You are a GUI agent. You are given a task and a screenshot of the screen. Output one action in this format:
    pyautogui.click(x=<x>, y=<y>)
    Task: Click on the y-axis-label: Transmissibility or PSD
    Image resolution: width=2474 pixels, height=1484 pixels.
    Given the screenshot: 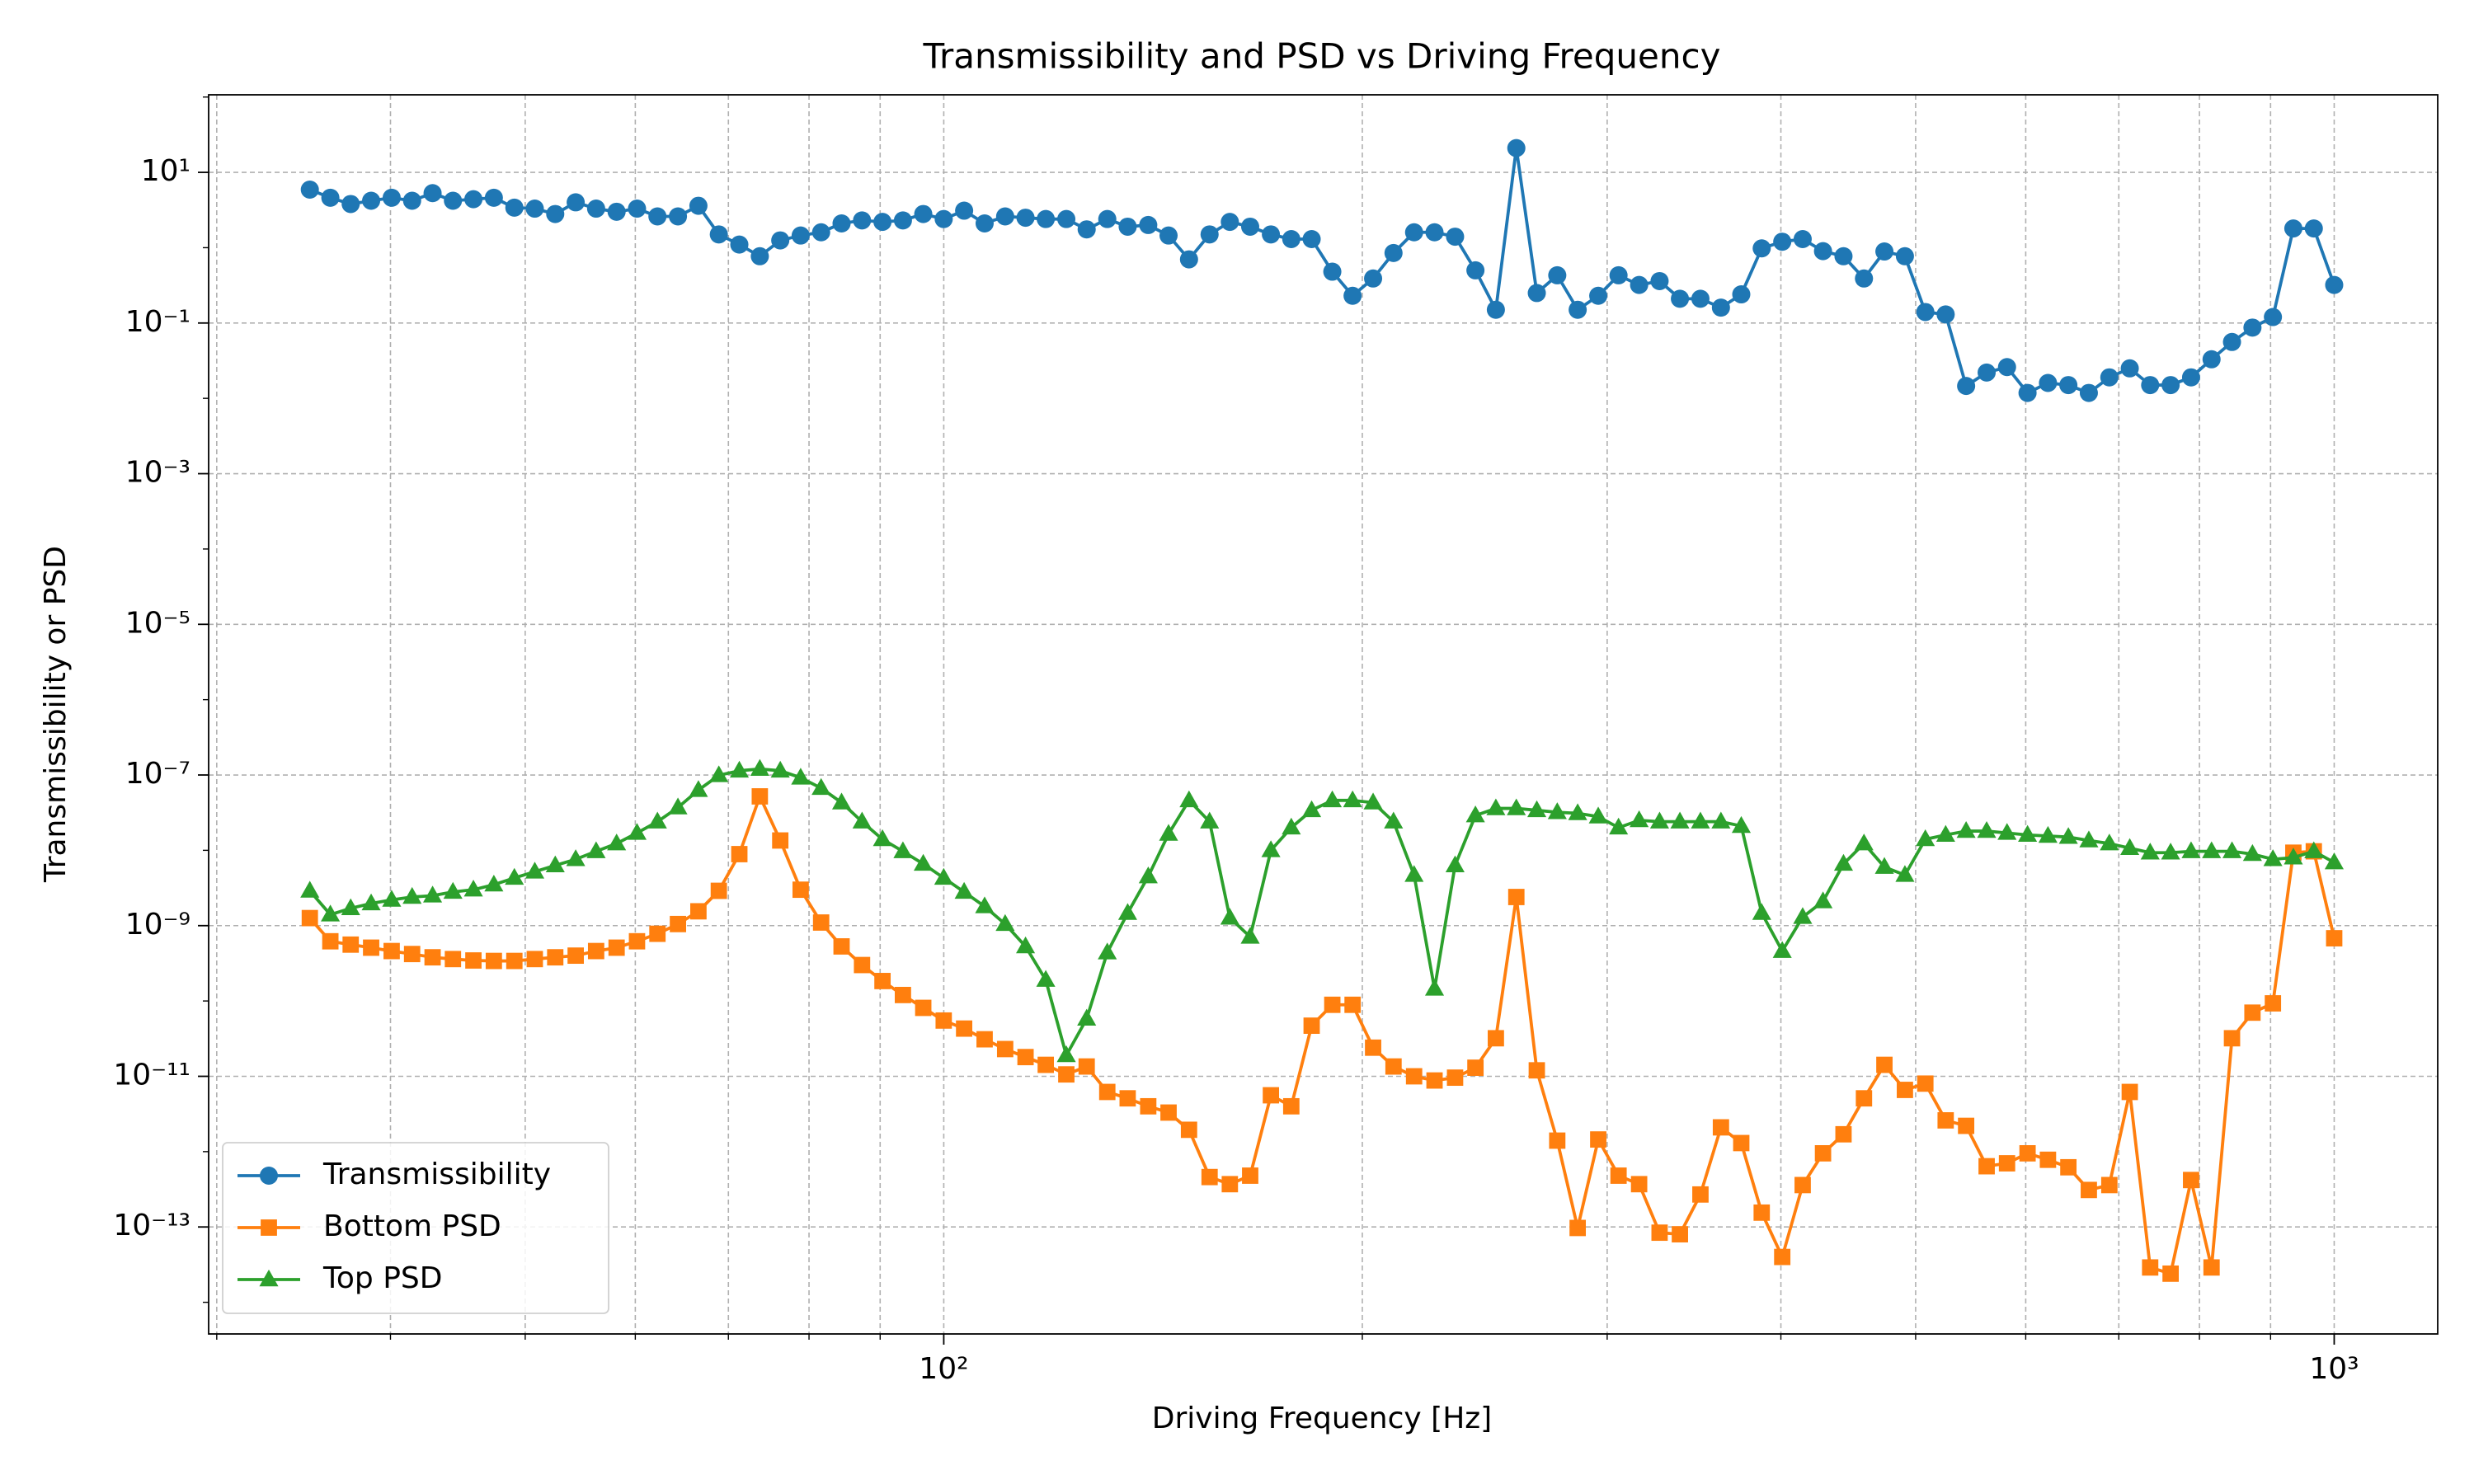 What is the action you would take?
    pyautogui.click(x=56, y=714)
    